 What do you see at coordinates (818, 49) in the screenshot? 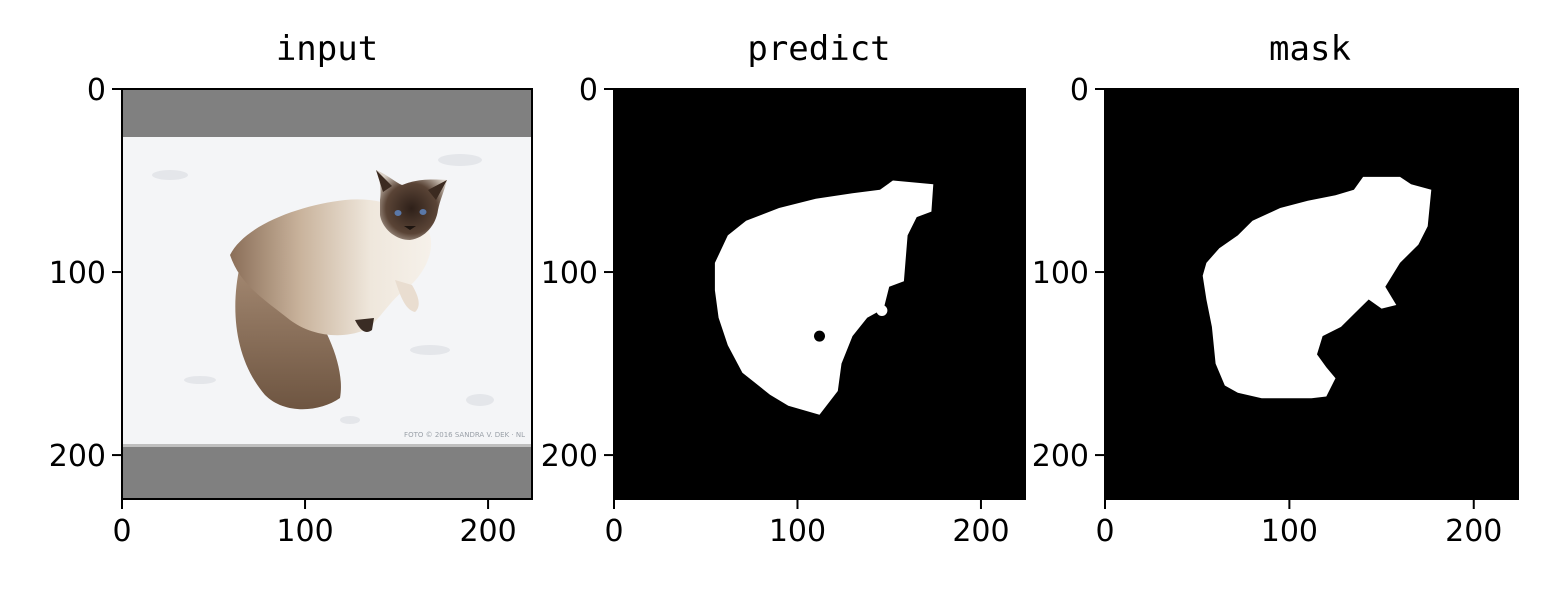
I see `panel-title: predict` at bounding box center [818, 49].